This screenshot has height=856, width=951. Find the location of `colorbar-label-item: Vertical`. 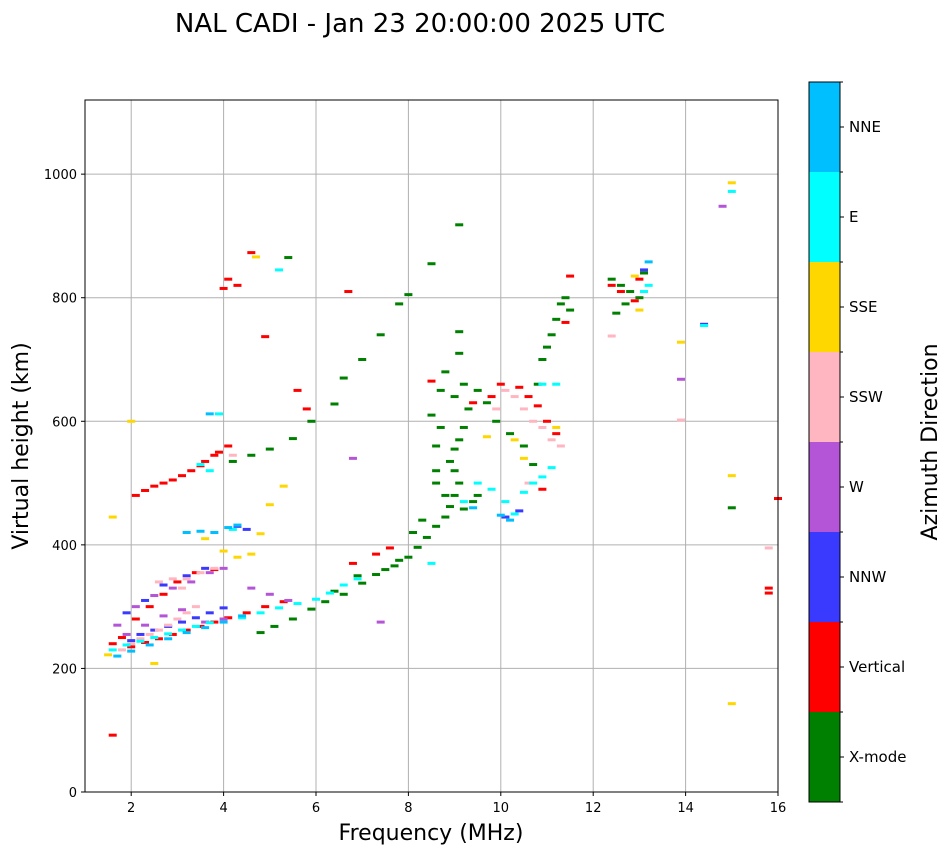

colorbar-label-item: Vertical is located at coordinates (877, 667).